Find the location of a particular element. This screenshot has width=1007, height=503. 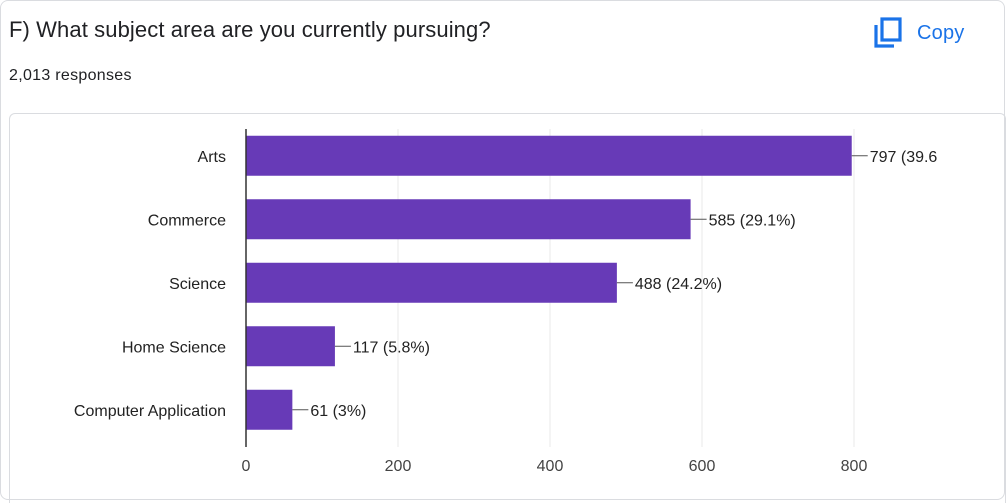

bar-computer-application is located at coordinates (269, 409).